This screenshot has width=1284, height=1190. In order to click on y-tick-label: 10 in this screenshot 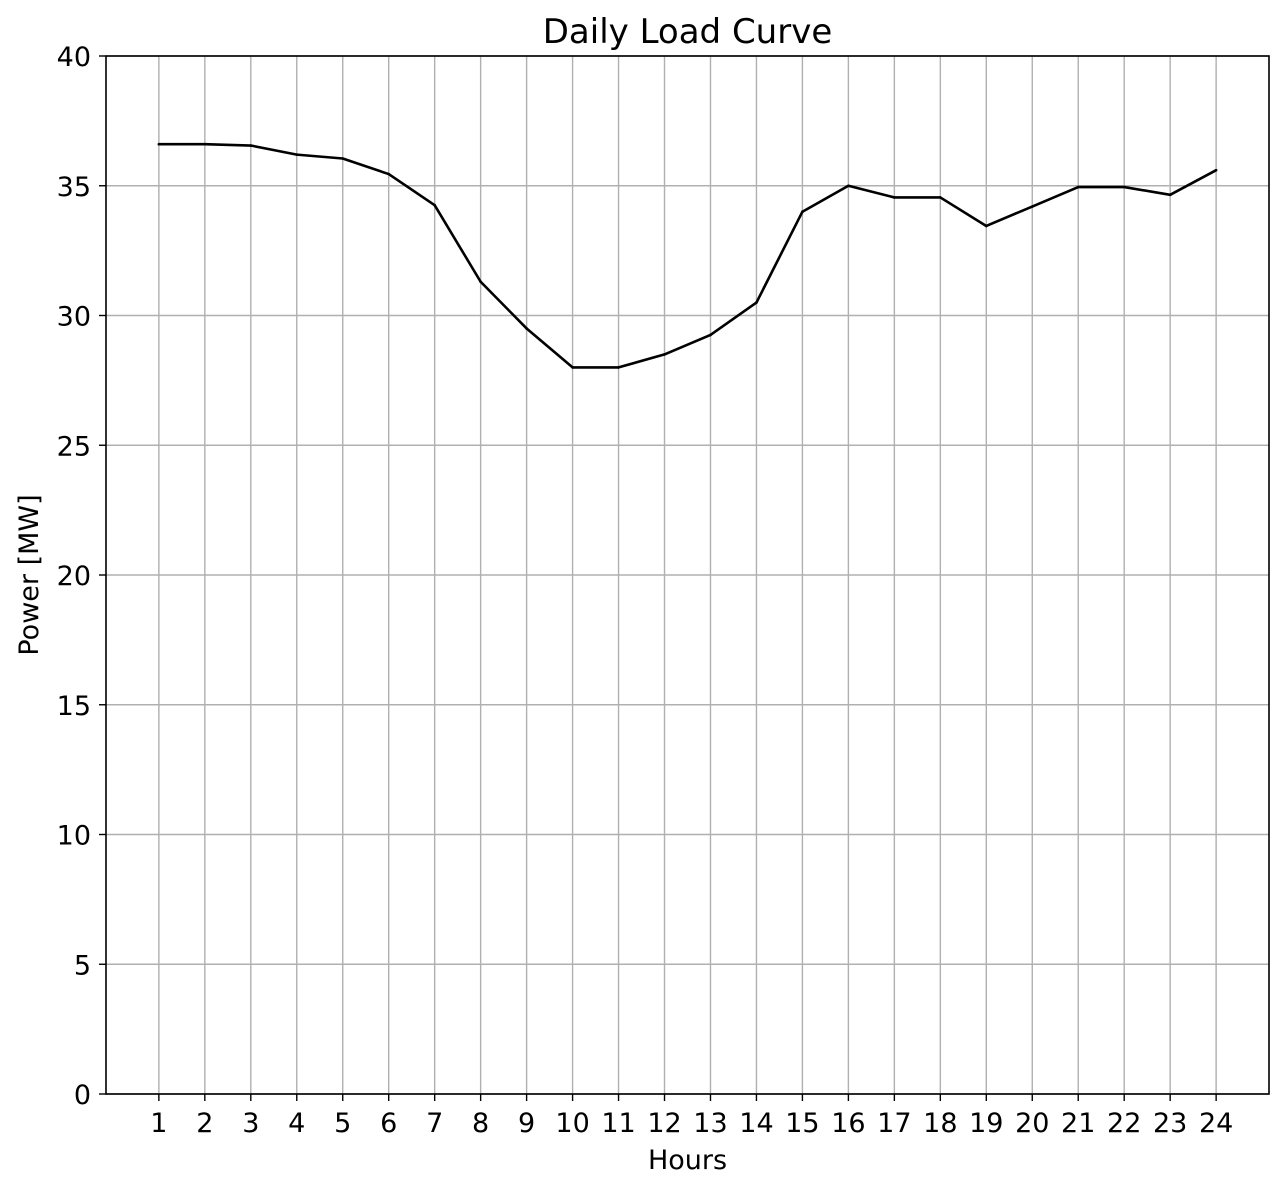, I will do `click(74, 836)`.